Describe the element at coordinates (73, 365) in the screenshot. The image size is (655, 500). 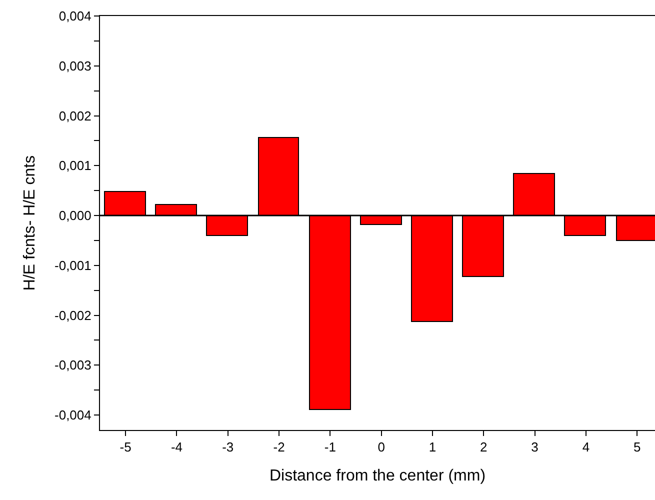
I see `y-tick-label: -0,003` at that location.